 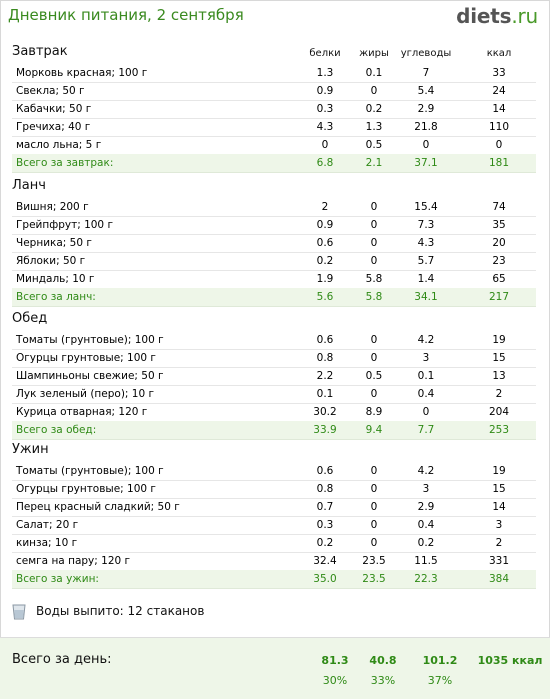 What do you see at coordinates (426, 376) in the screenshot?
I see `food-carbs: 0.1` at bounding box center [426, 376].